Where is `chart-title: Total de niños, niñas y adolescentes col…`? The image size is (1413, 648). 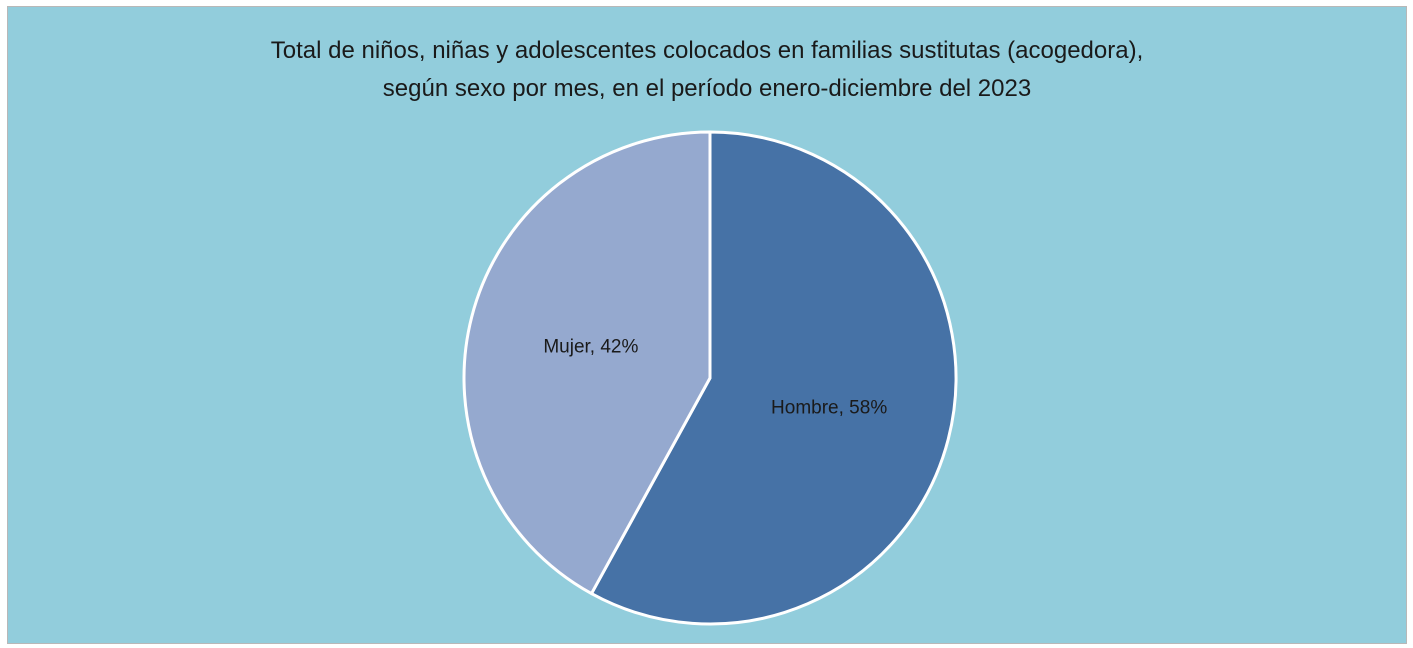 chart-title: Total de niños, niñas y adolescentes col… is located at coordinates (707, 70).